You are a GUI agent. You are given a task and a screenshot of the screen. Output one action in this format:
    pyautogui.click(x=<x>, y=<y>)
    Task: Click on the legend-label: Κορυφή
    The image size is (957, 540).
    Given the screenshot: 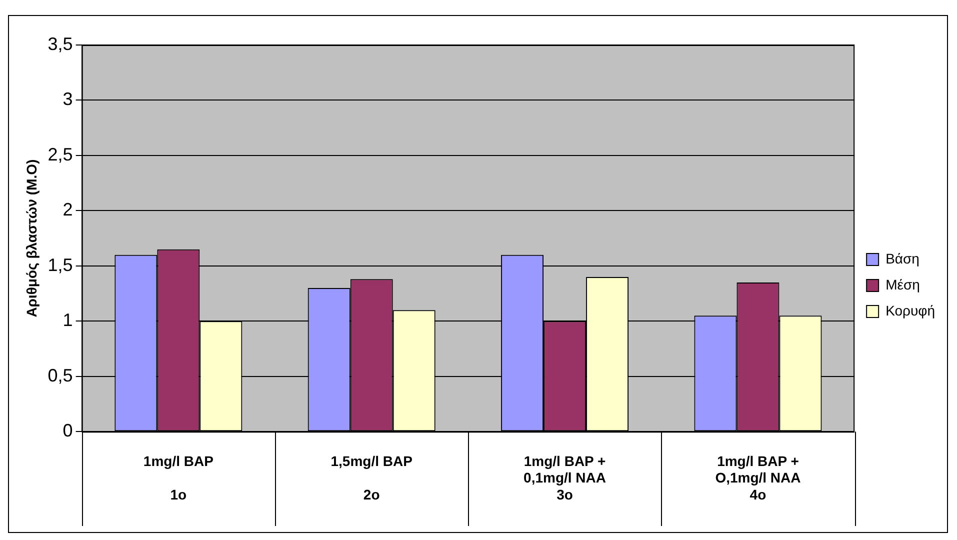 What is the action you would take?
    pyautogui.click(x=910, y=310)
    